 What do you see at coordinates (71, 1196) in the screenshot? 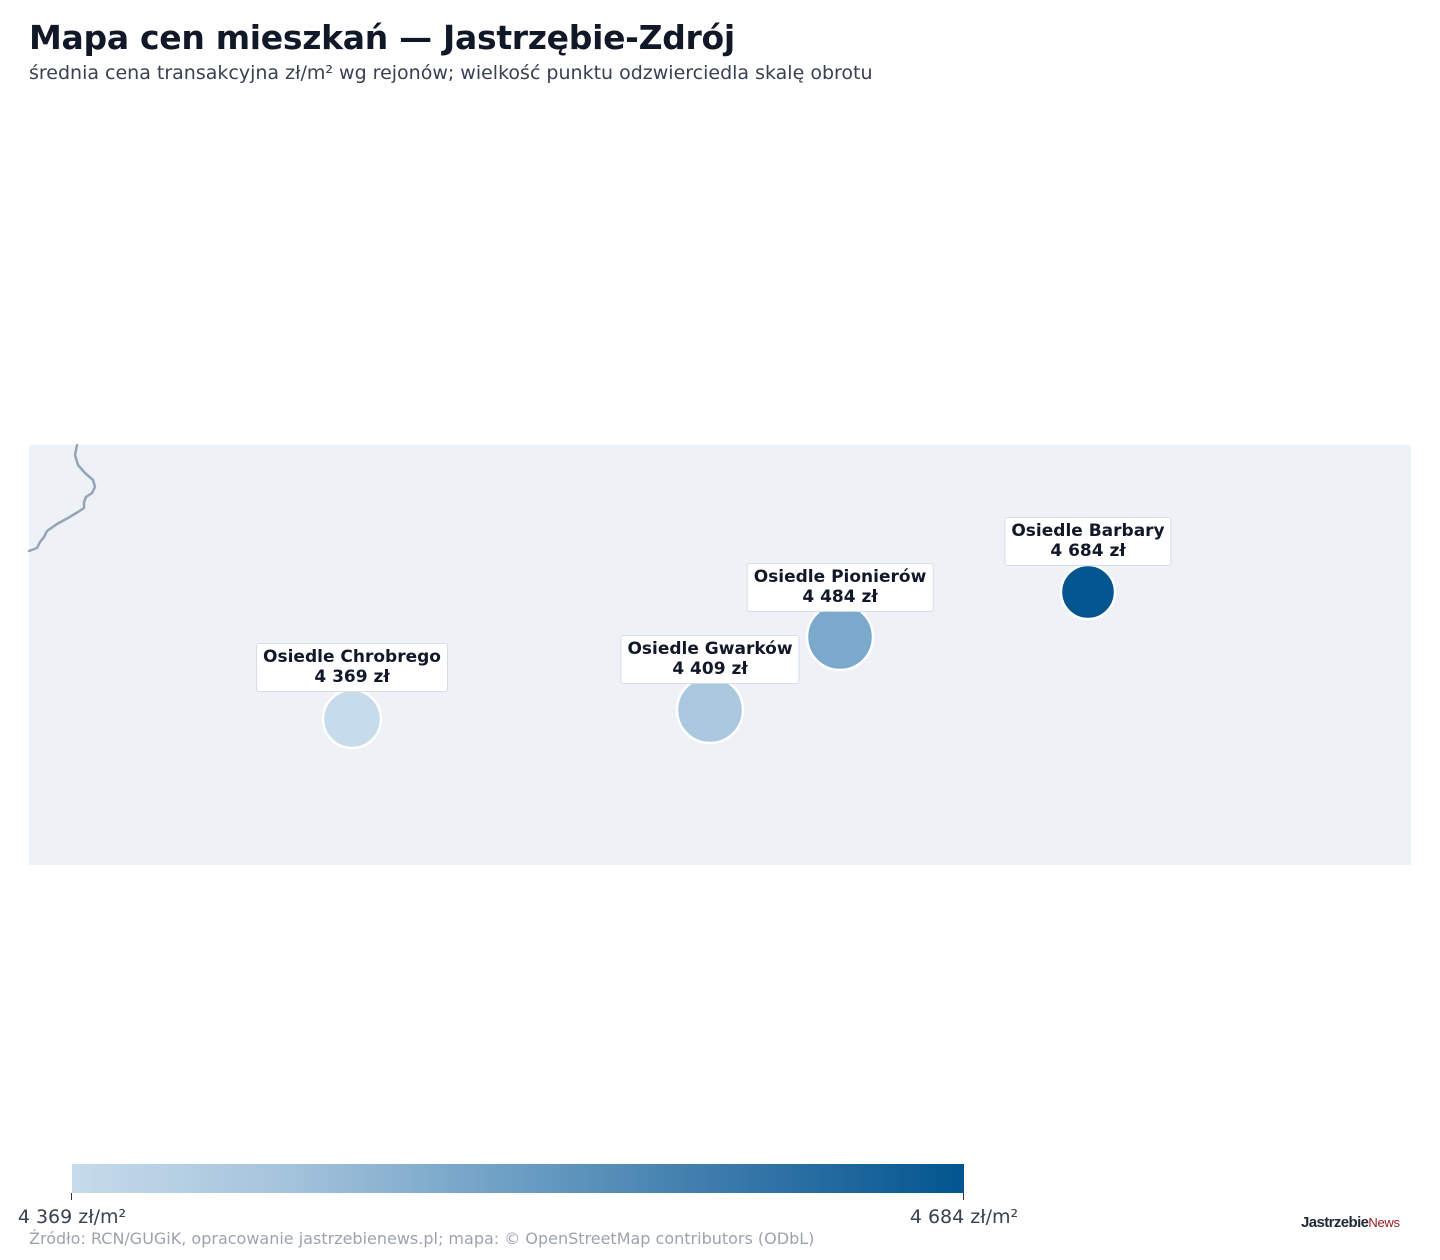
I see `scale-min-tick` at bounding box center [71, 1196].